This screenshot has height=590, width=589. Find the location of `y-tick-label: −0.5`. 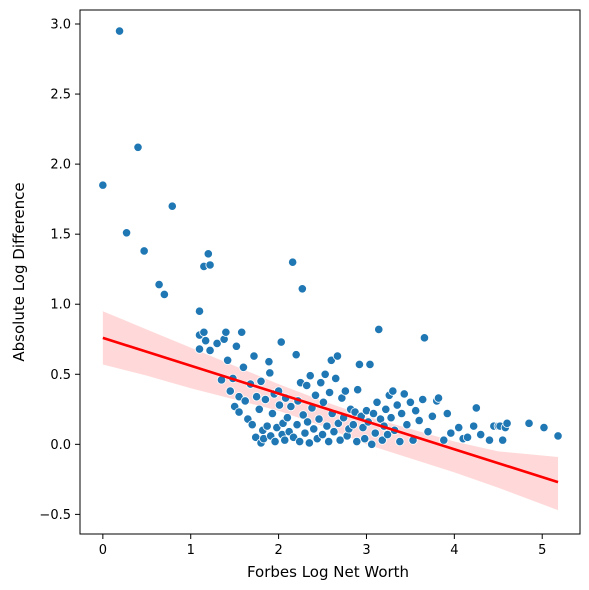

y-tick-label: −0.5 is located at coordinates (55, 515).